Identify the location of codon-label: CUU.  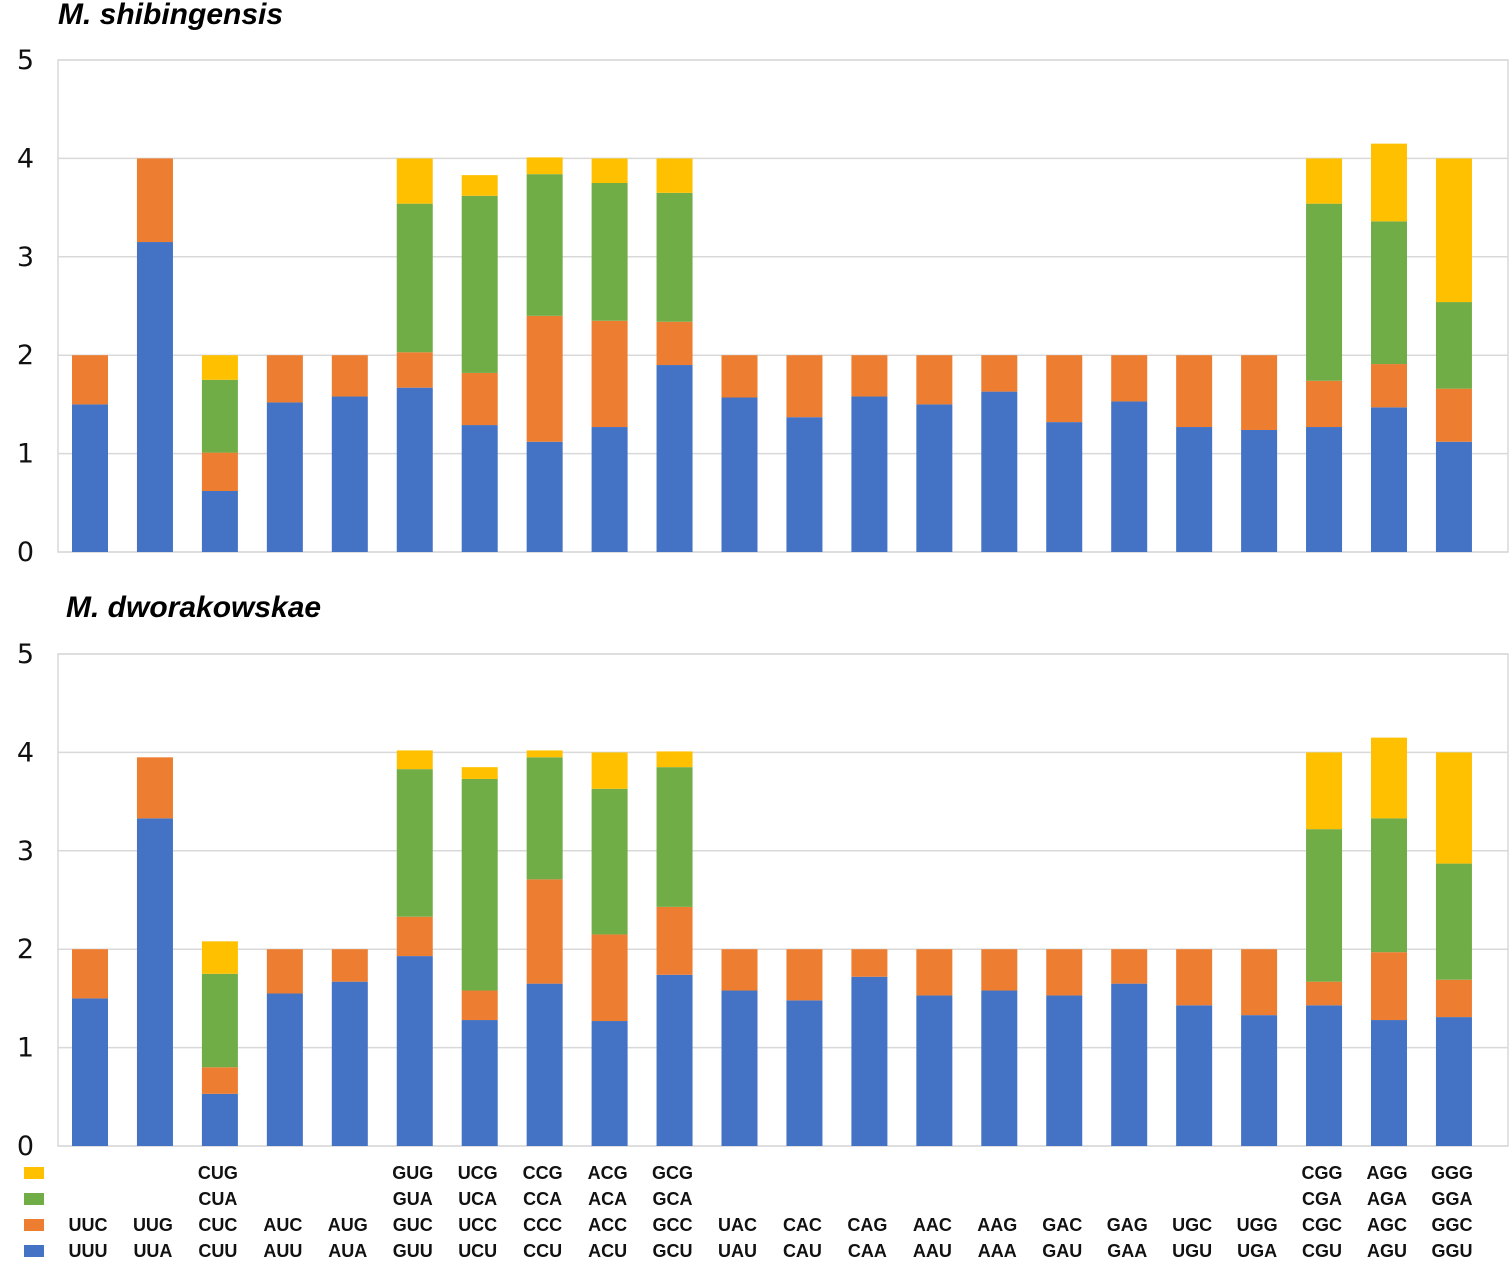
(217, 1251).